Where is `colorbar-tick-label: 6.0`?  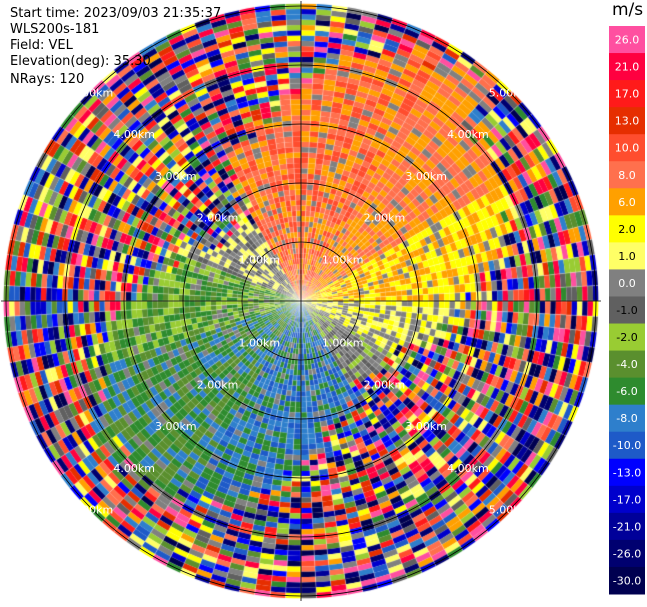
colorbar-tick-label: 6.0 is located at coordinates (627, 202).